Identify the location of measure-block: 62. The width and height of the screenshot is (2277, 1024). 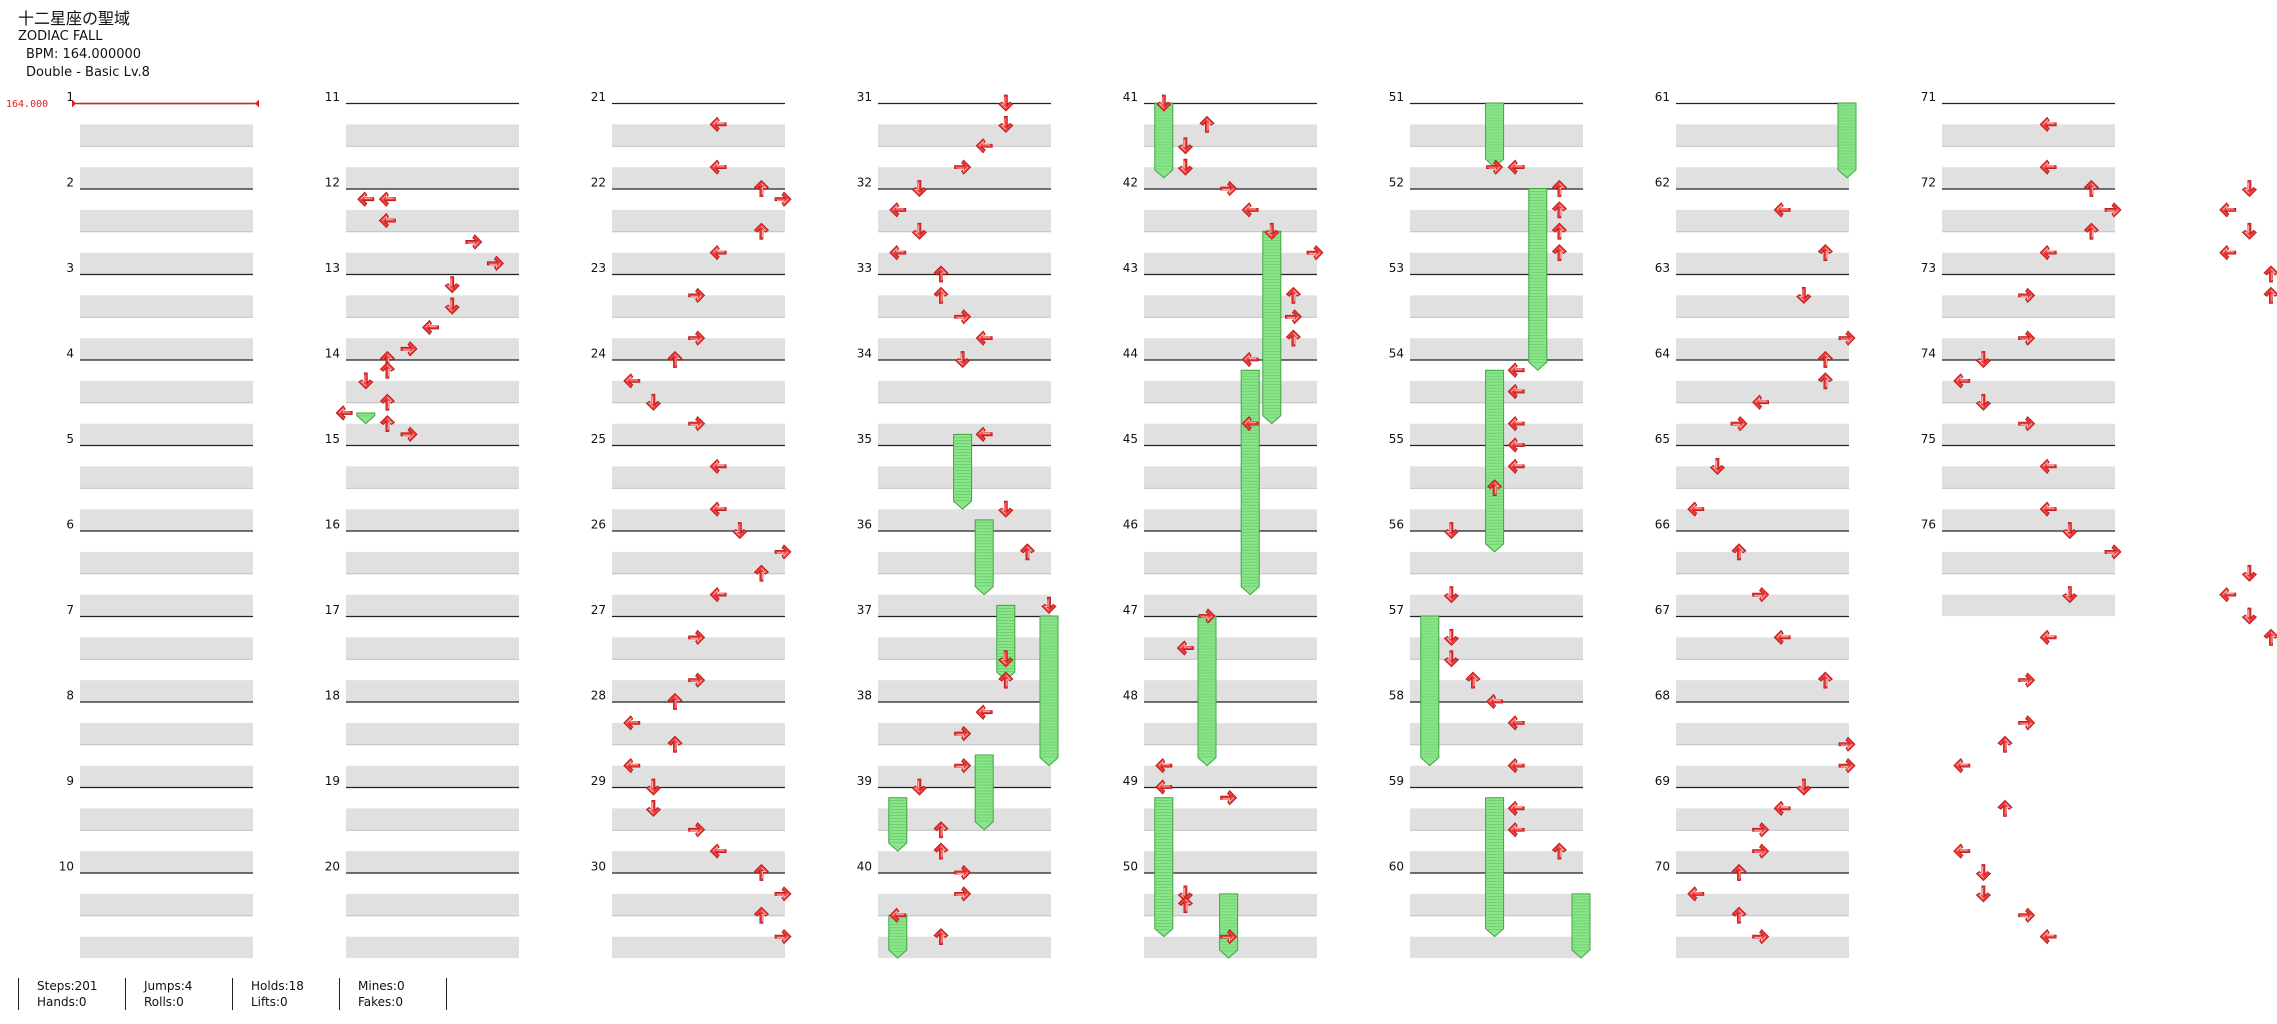
(1752, 225).